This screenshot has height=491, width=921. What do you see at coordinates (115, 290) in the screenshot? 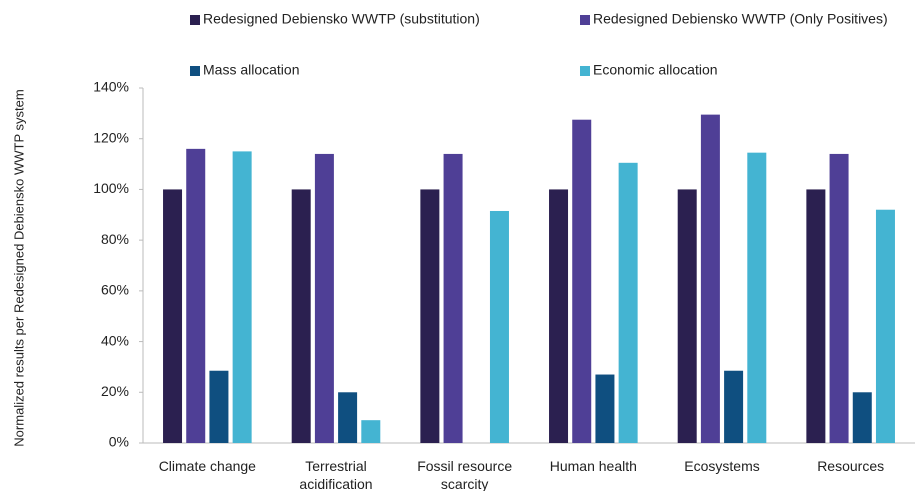
I see `y-tick-label: 60%` at bounding box center [115, 290].